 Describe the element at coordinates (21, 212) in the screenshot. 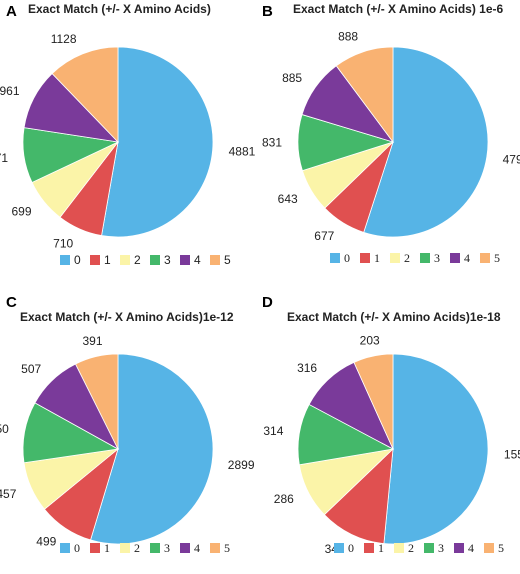

I see `slice-value-label: 699` at that location.